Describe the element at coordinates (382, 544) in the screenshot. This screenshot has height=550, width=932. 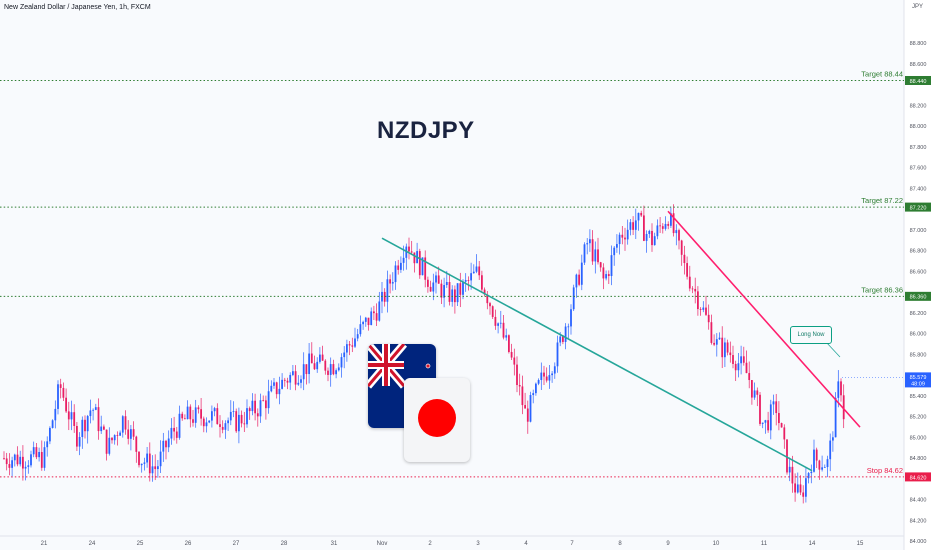
I see `time-axis-label: Nov` at that location.